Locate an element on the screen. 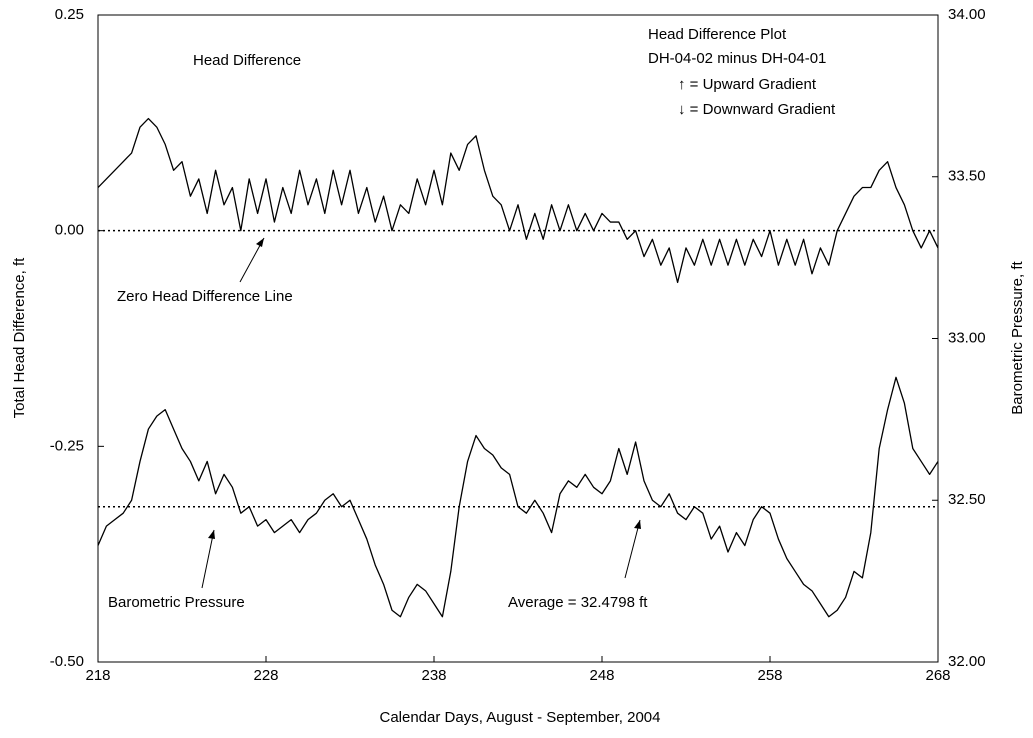  y-tick-label: 0.00 is located at coordinates (69, 230).